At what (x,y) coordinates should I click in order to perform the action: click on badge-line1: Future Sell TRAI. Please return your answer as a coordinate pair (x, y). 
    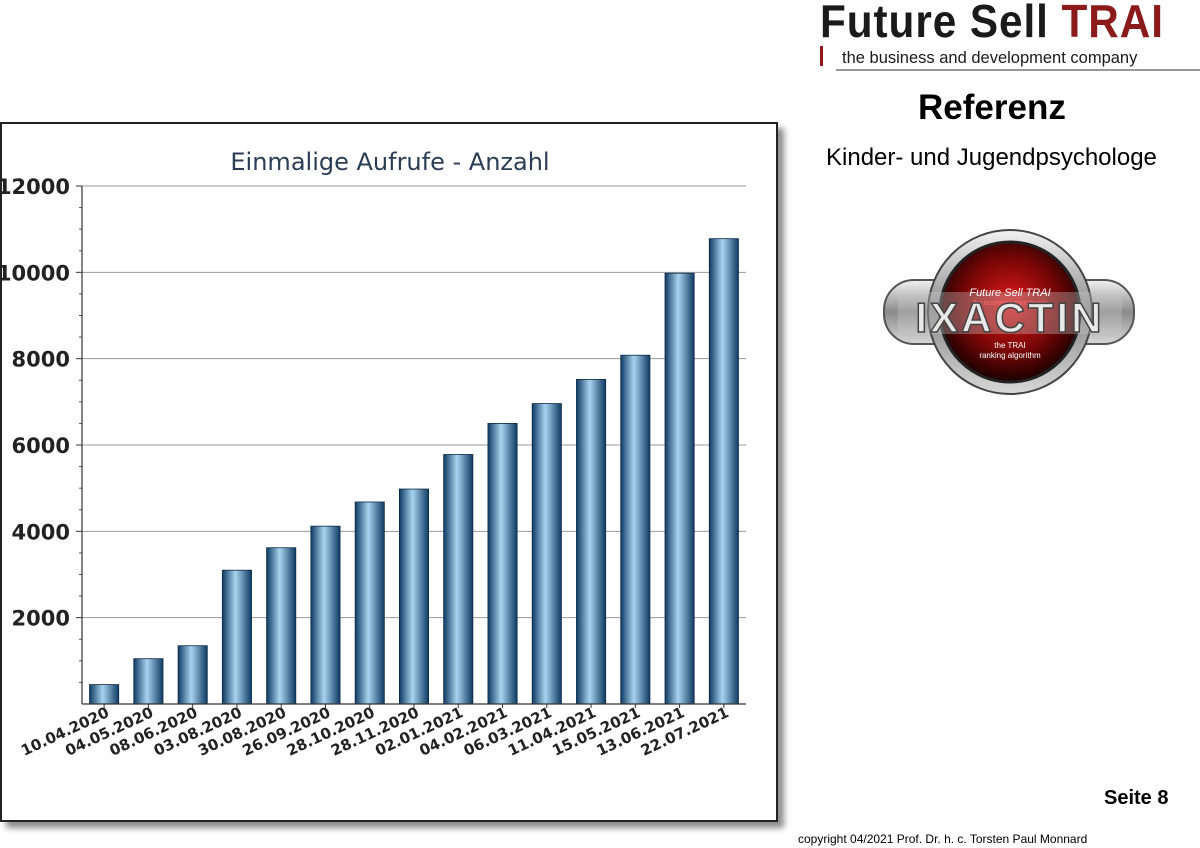
    Looking at the image, I should click on (1009, 293).